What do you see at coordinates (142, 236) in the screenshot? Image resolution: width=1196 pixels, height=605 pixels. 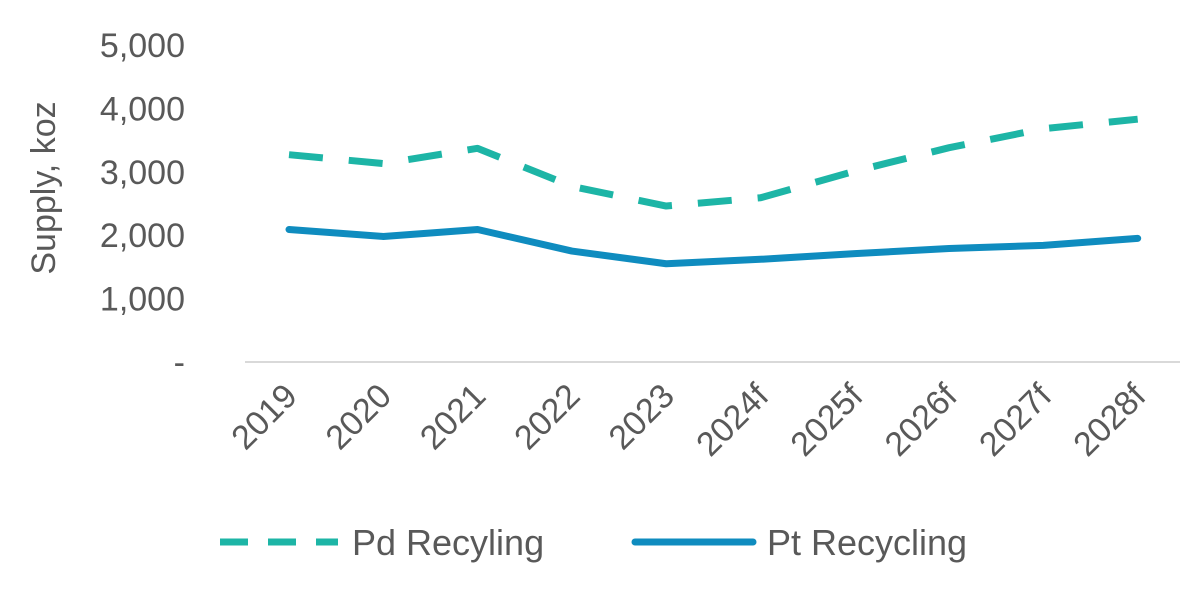 I see `y-tick-label: 2,000` at bounding box center [142, 236].